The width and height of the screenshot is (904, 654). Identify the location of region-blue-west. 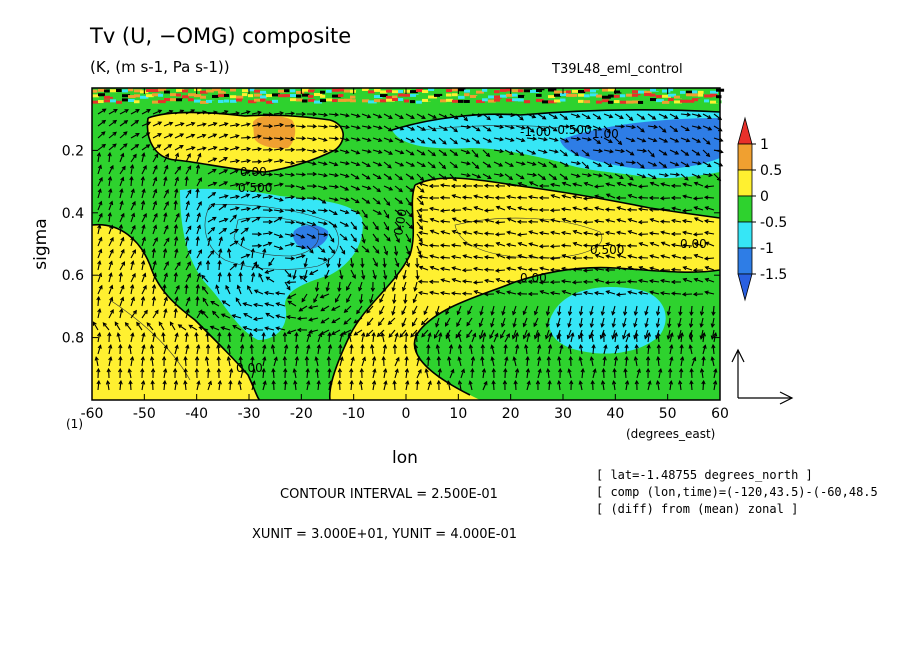
(311, 237).